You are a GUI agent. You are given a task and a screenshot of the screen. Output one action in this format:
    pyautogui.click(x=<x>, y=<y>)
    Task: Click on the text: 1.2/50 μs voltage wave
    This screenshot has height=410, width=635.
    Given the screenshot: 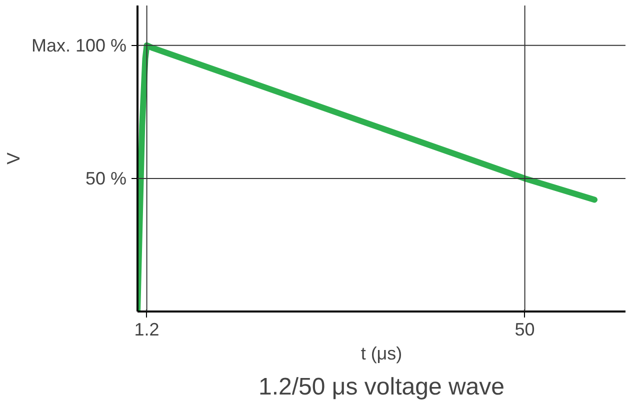 What is the action you would take?
    pyautogui.click(x=381, y=387)
    